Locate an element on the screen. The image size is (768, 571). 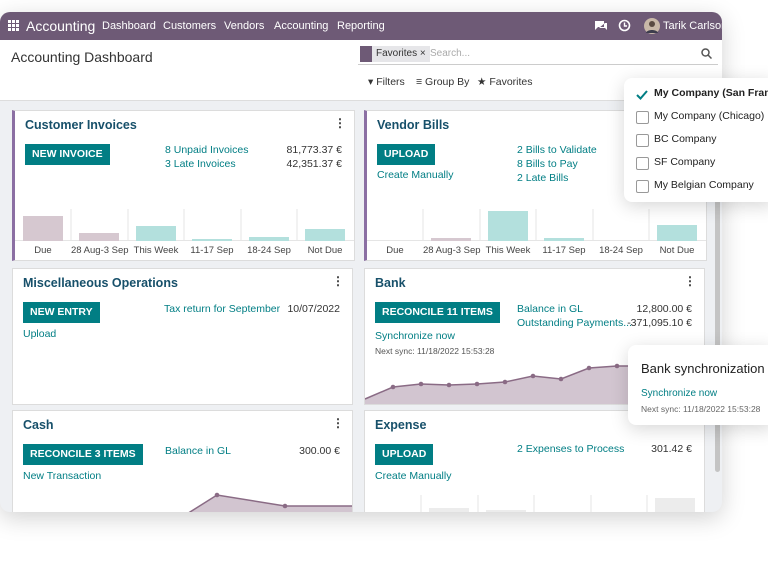
app-name: Accounting is located at coordinates (61, 26).